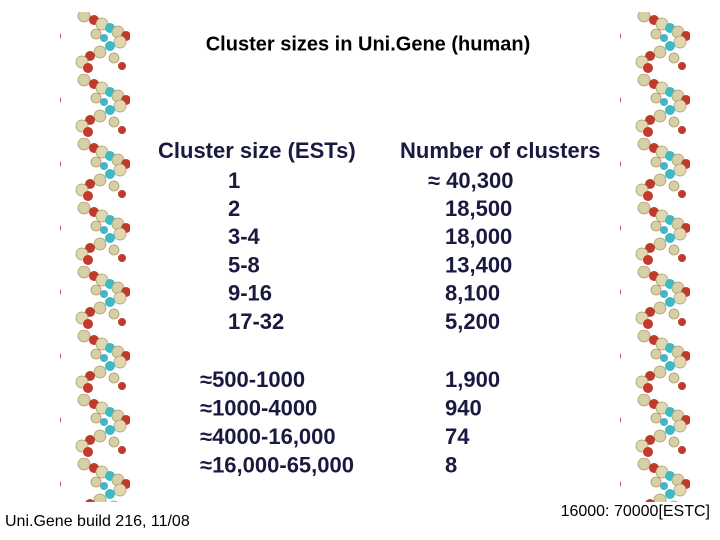  Describe the element at coordinates (451, 464) in the screenshot. I see `table-cell: 8` at that location.